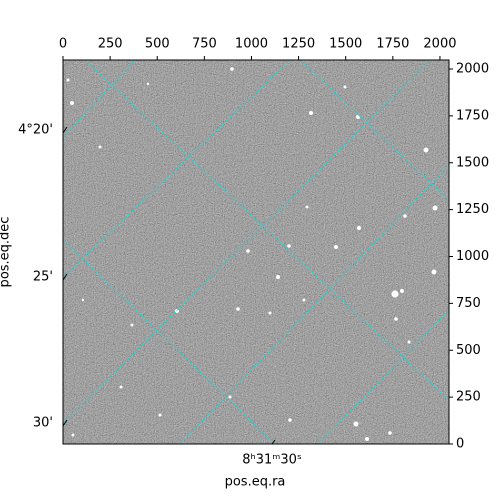 The height and width of the screenshot is (500, 500). I want to click on y-tick-label: 750, so click(468, 303).